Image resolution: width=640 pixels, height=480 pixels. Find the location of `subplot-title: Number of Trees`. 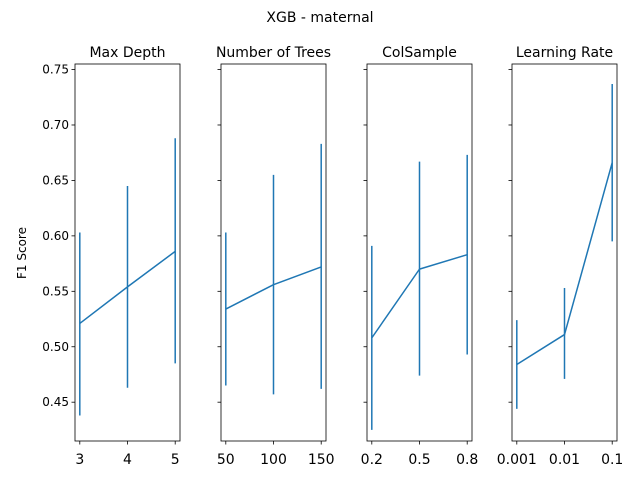

subplot-title: Number of Trees is located at coordinates (273, 53).